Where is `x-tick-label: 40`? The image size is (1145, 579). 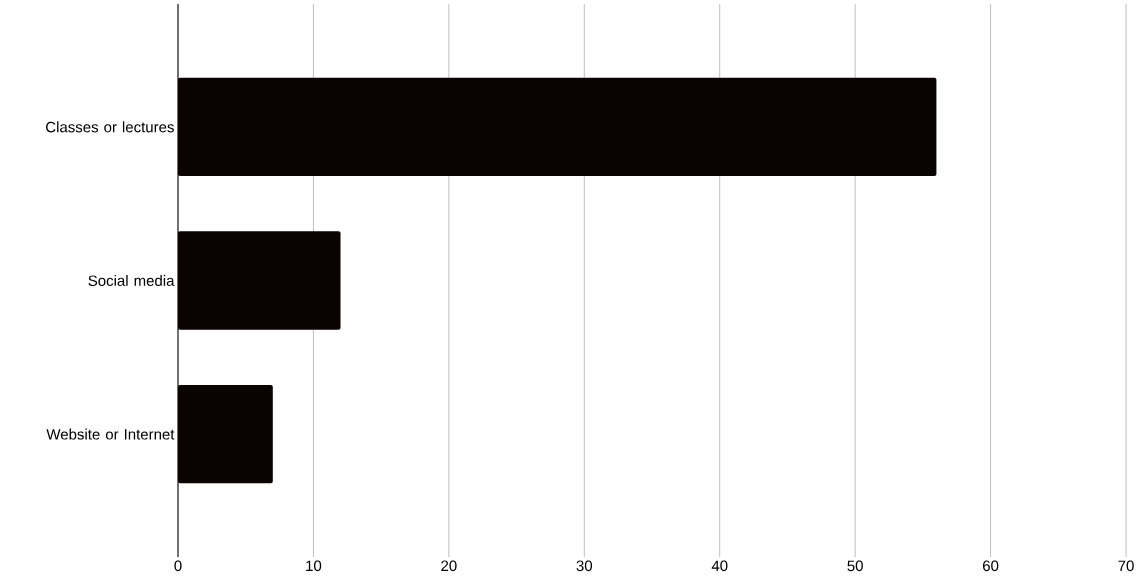
x-tick-label: 40 is located at coordinates (719, 566).